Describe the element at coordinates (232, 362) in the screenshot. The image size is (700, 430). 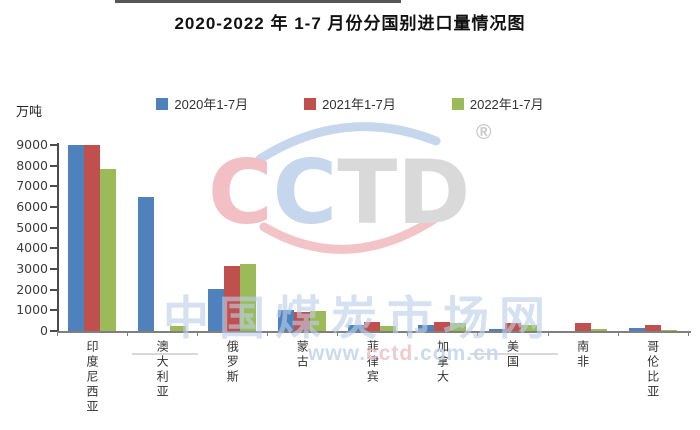
I see `x-category-label-2: 俄罗斯` at that location.